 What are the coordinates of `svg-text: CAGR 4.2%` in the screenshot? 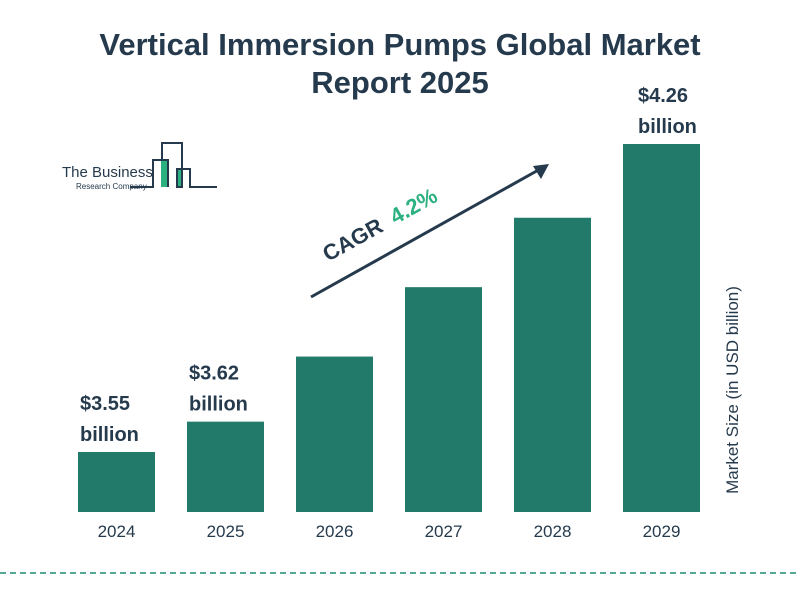 It's located at (379, 224).